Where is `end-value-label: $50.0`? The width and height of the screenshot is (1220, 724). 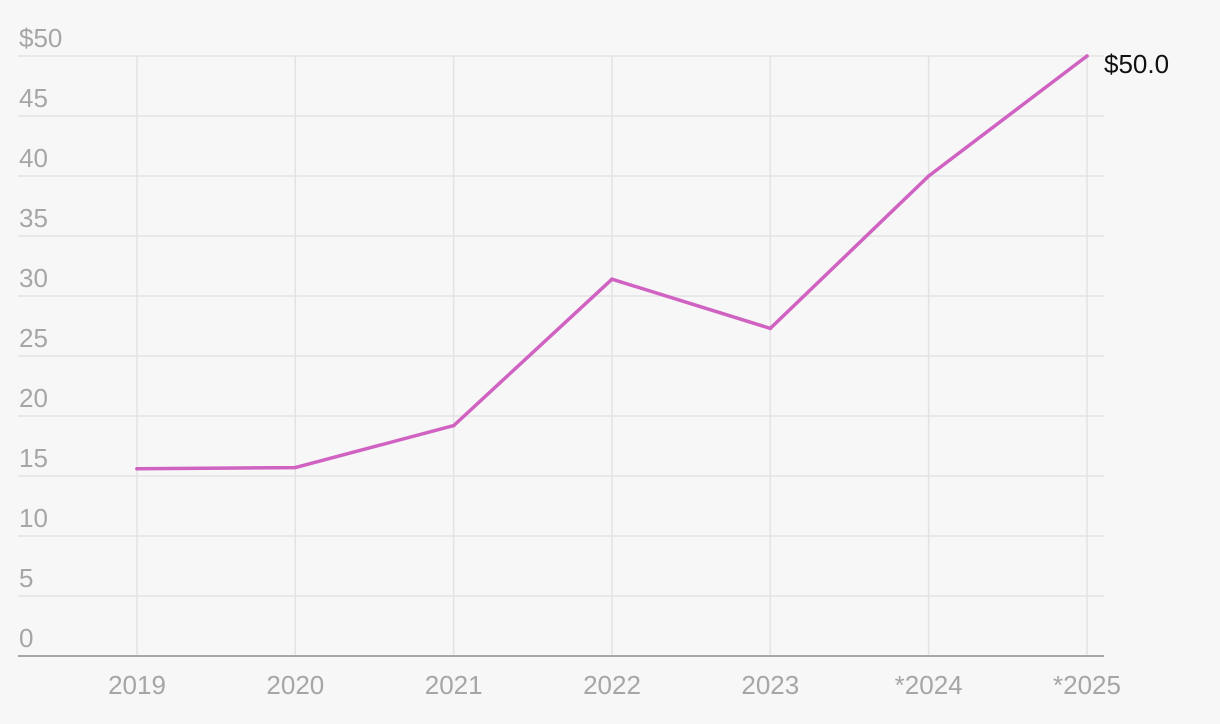
end-value-label: $50.0 is located at coordinates (1136, 64).